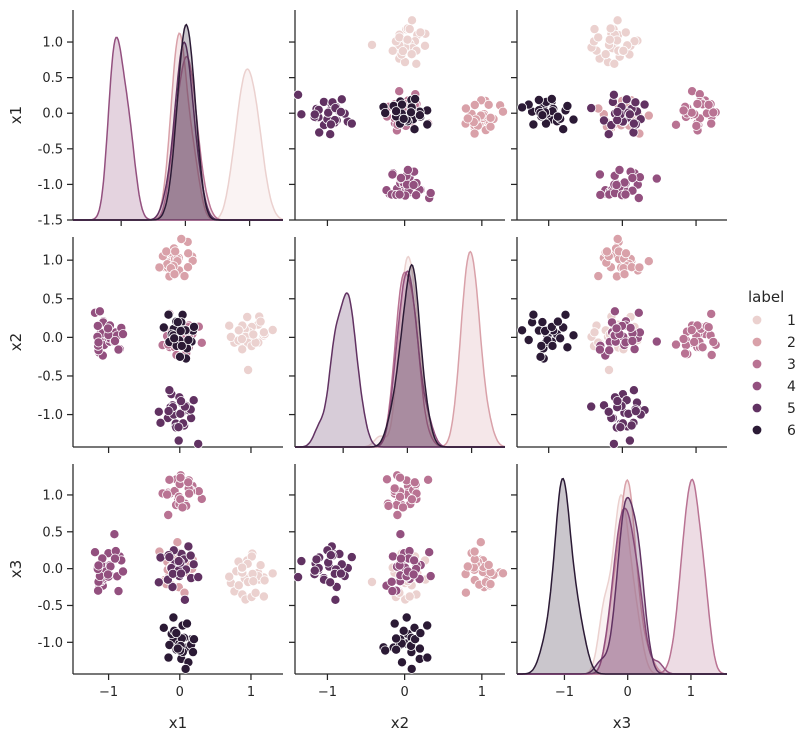 The height and width of the screenshot is (738, 809). What do you see at coordinates (178, 723) in the screenshot?
I see `x-axis-label-x1: x1` at bounding box center [178, 723].